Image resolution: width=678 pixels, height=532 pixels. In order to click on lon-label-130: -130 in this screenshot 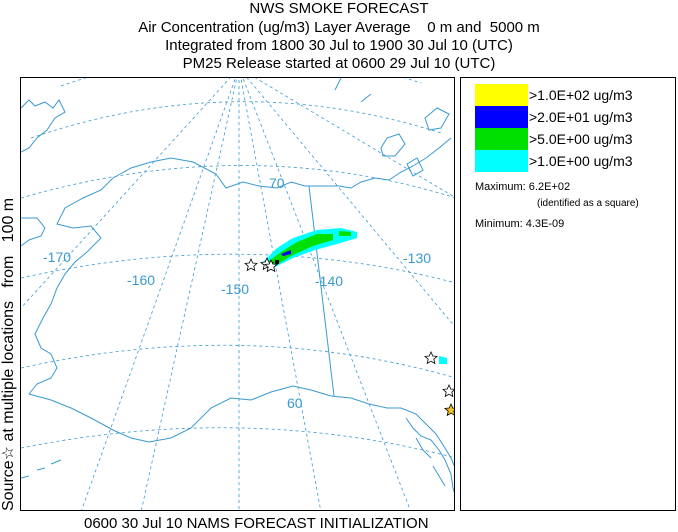, I will do `click(417, 258)`.